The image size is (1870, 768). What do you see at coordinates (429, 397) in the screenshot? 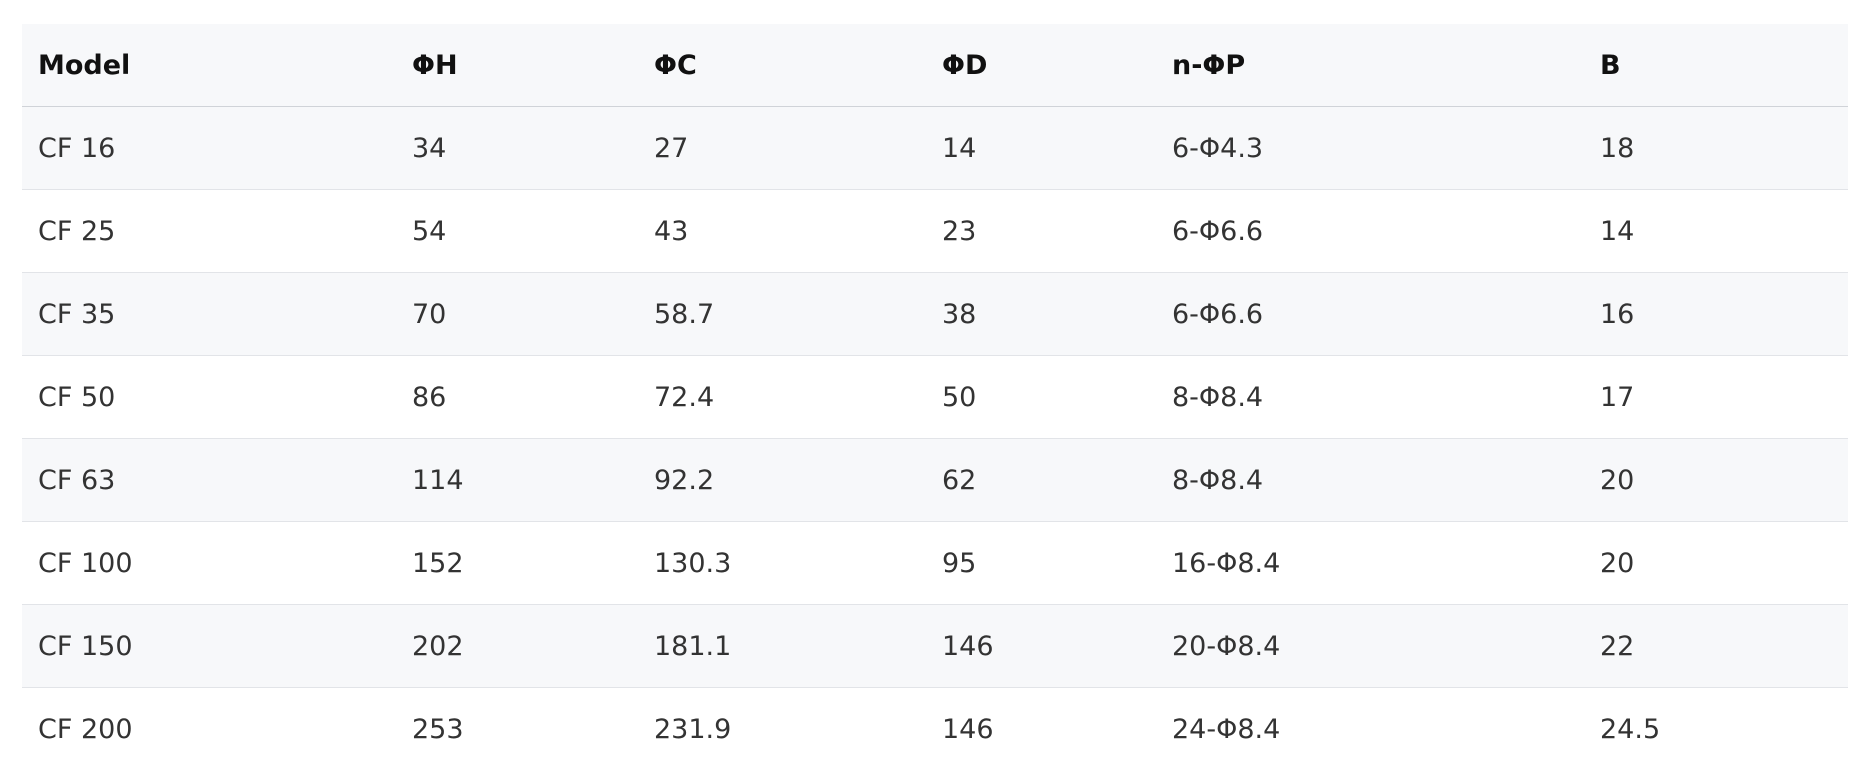
I see `cell-phi-h: 86` at bounding box center [429, 397].